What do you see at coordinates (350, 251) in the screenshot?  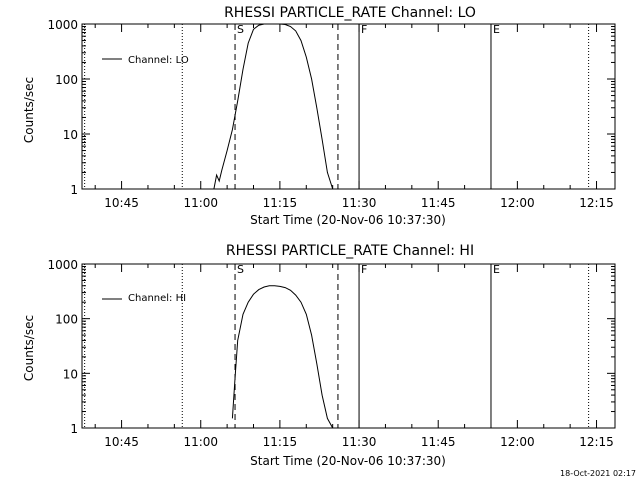 I see `chart-title-hi: RHESSI PARTICLE_RATE Channel: HI` at bounding box center [350, 251].